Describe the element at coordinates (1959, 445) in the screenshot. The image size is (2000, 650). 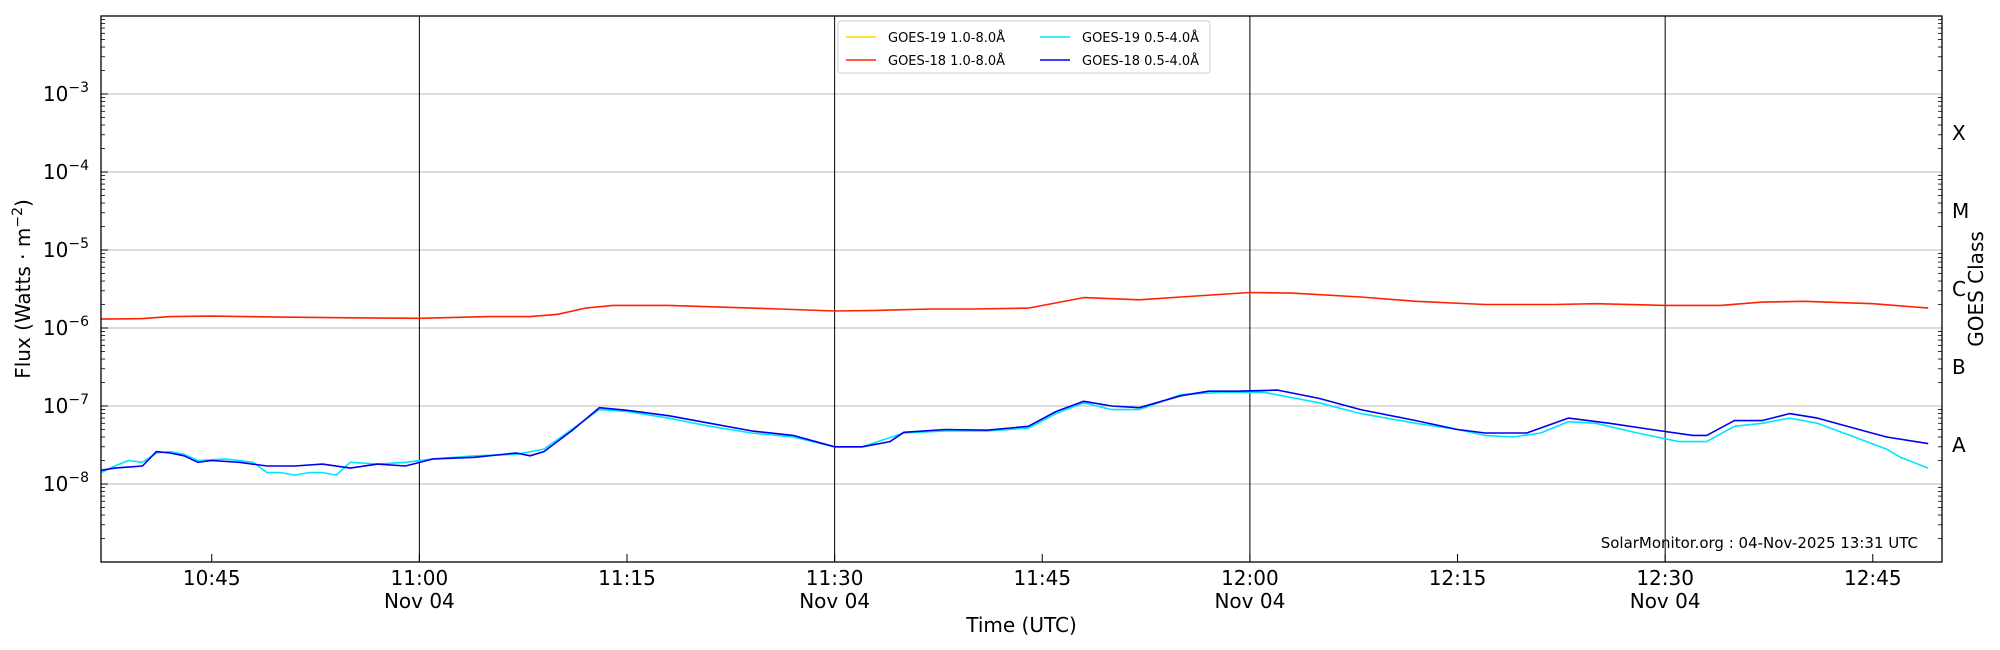
I see `goes-class-label: A` at that location.